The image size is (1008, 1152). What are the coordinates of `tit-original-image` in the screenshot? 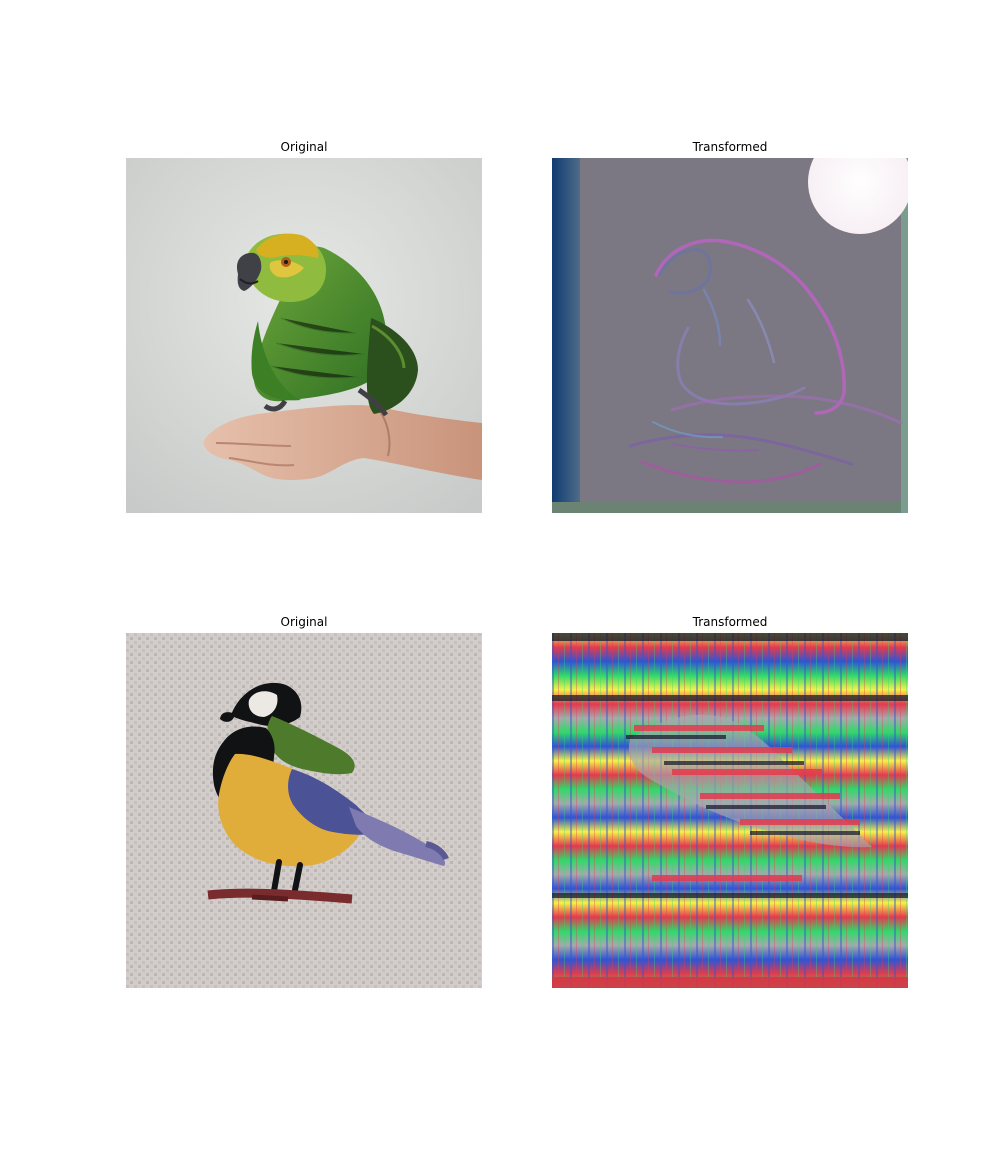 It's located at (304, 810).